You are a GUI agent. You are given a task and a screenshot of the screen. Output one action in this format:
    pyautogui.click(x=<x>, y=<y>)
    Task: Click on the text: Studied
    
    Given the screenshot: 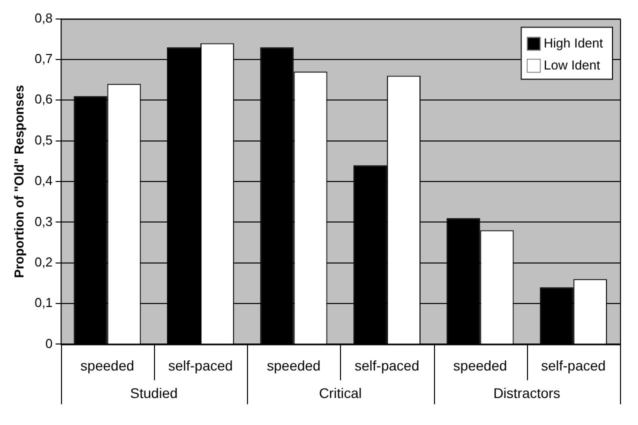 What is the action you would take?
    pyautogui.click(x=154, y=393)
    